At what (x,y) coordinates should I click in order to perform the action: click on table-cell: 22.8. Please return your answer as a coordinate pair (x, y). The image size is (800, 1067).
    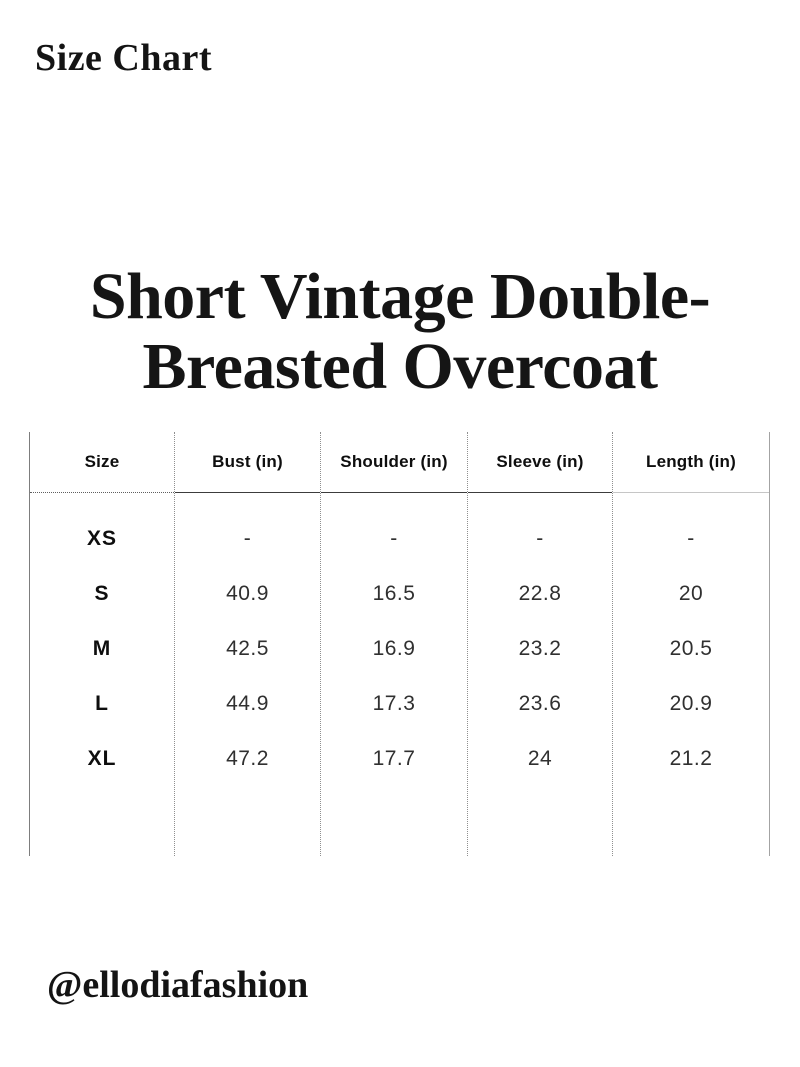
    Looking at the image, I should click on (540, 593).